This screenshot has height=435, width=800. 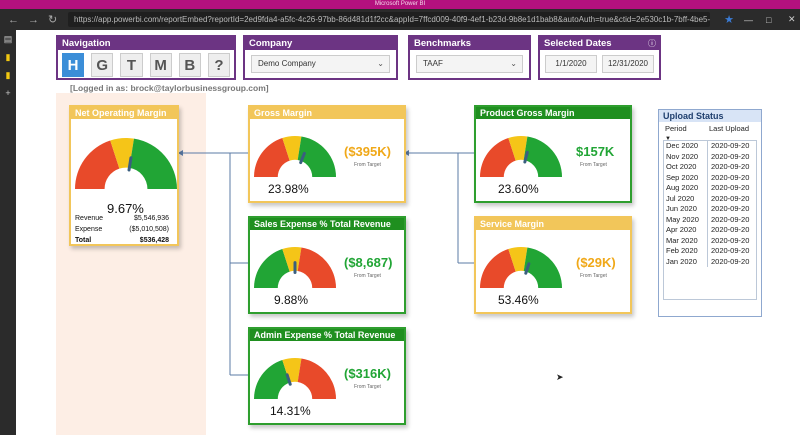 What do you see at coordinates (73, 65) in the screenshot?
I see `nav-home-button: H` at bounding box center [73, 65].